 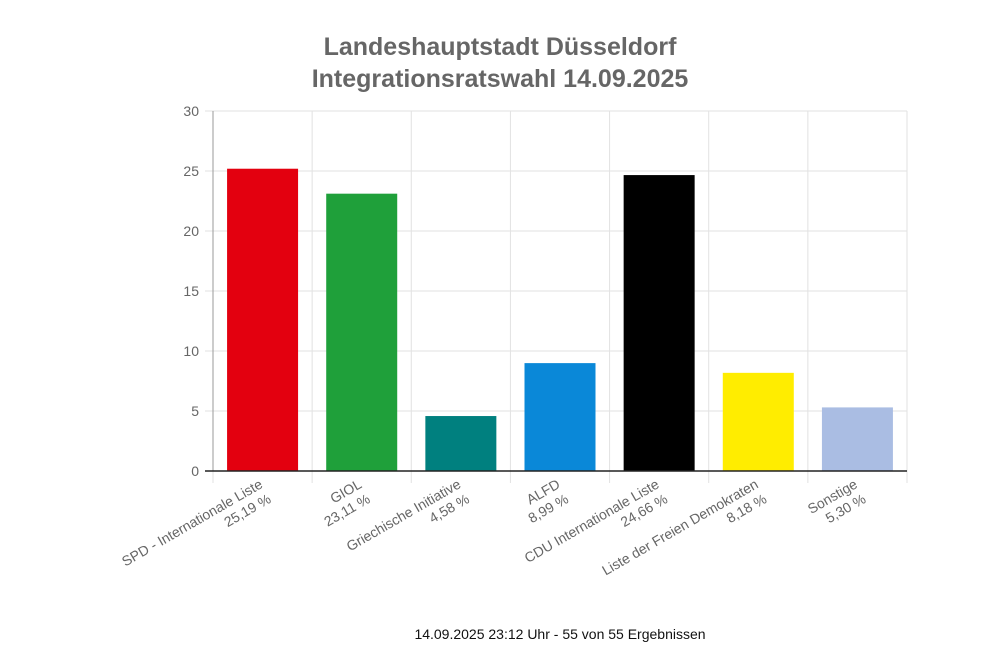 I want to click on chart-title-line-2: Integrationsratswahl 14.09.2025, so click(x=500, y=79).